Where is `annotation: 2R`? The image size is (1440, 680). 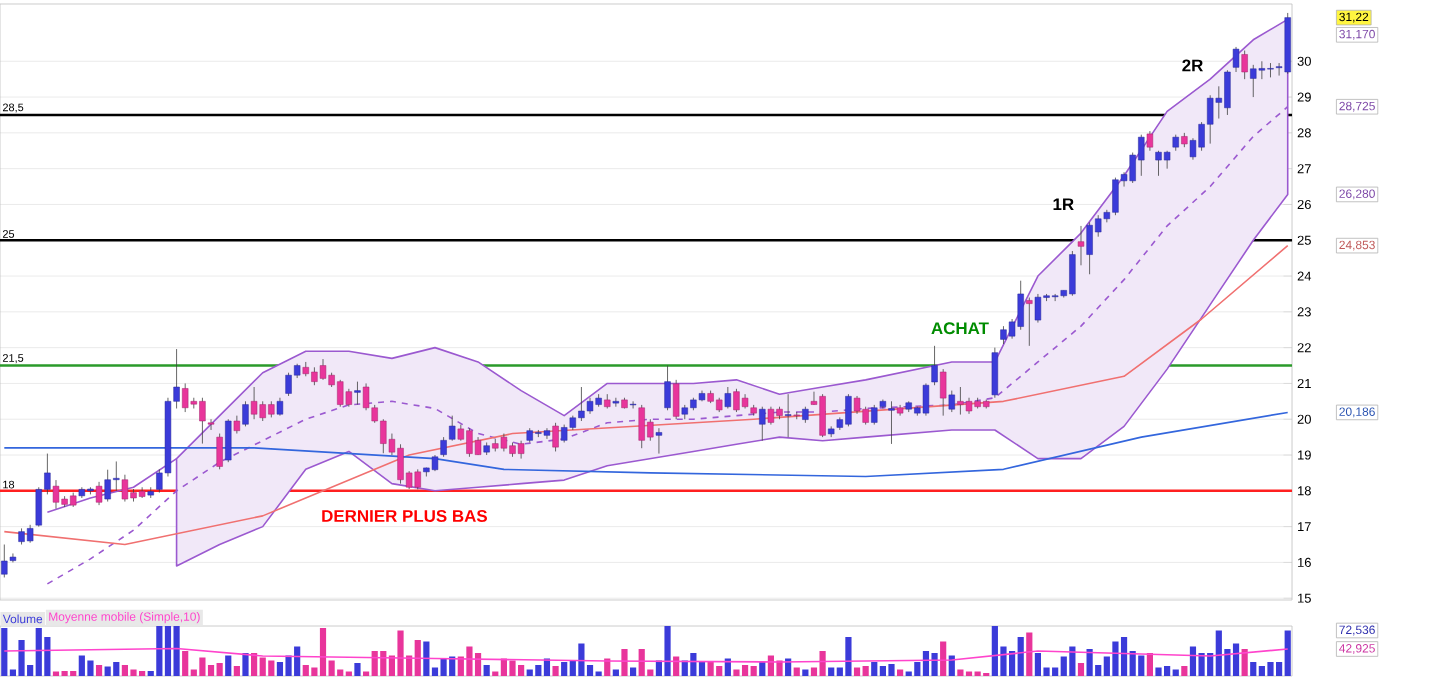 annotation: 2R is located at coordinates (1192, 65).